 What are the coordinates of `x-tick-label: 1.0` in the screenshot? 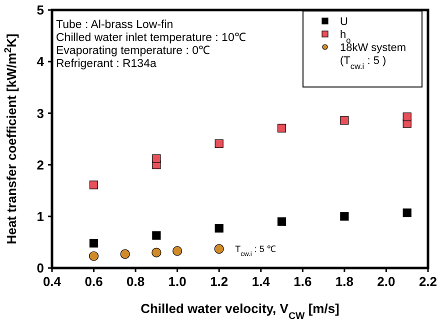 It's located at (177, 281).